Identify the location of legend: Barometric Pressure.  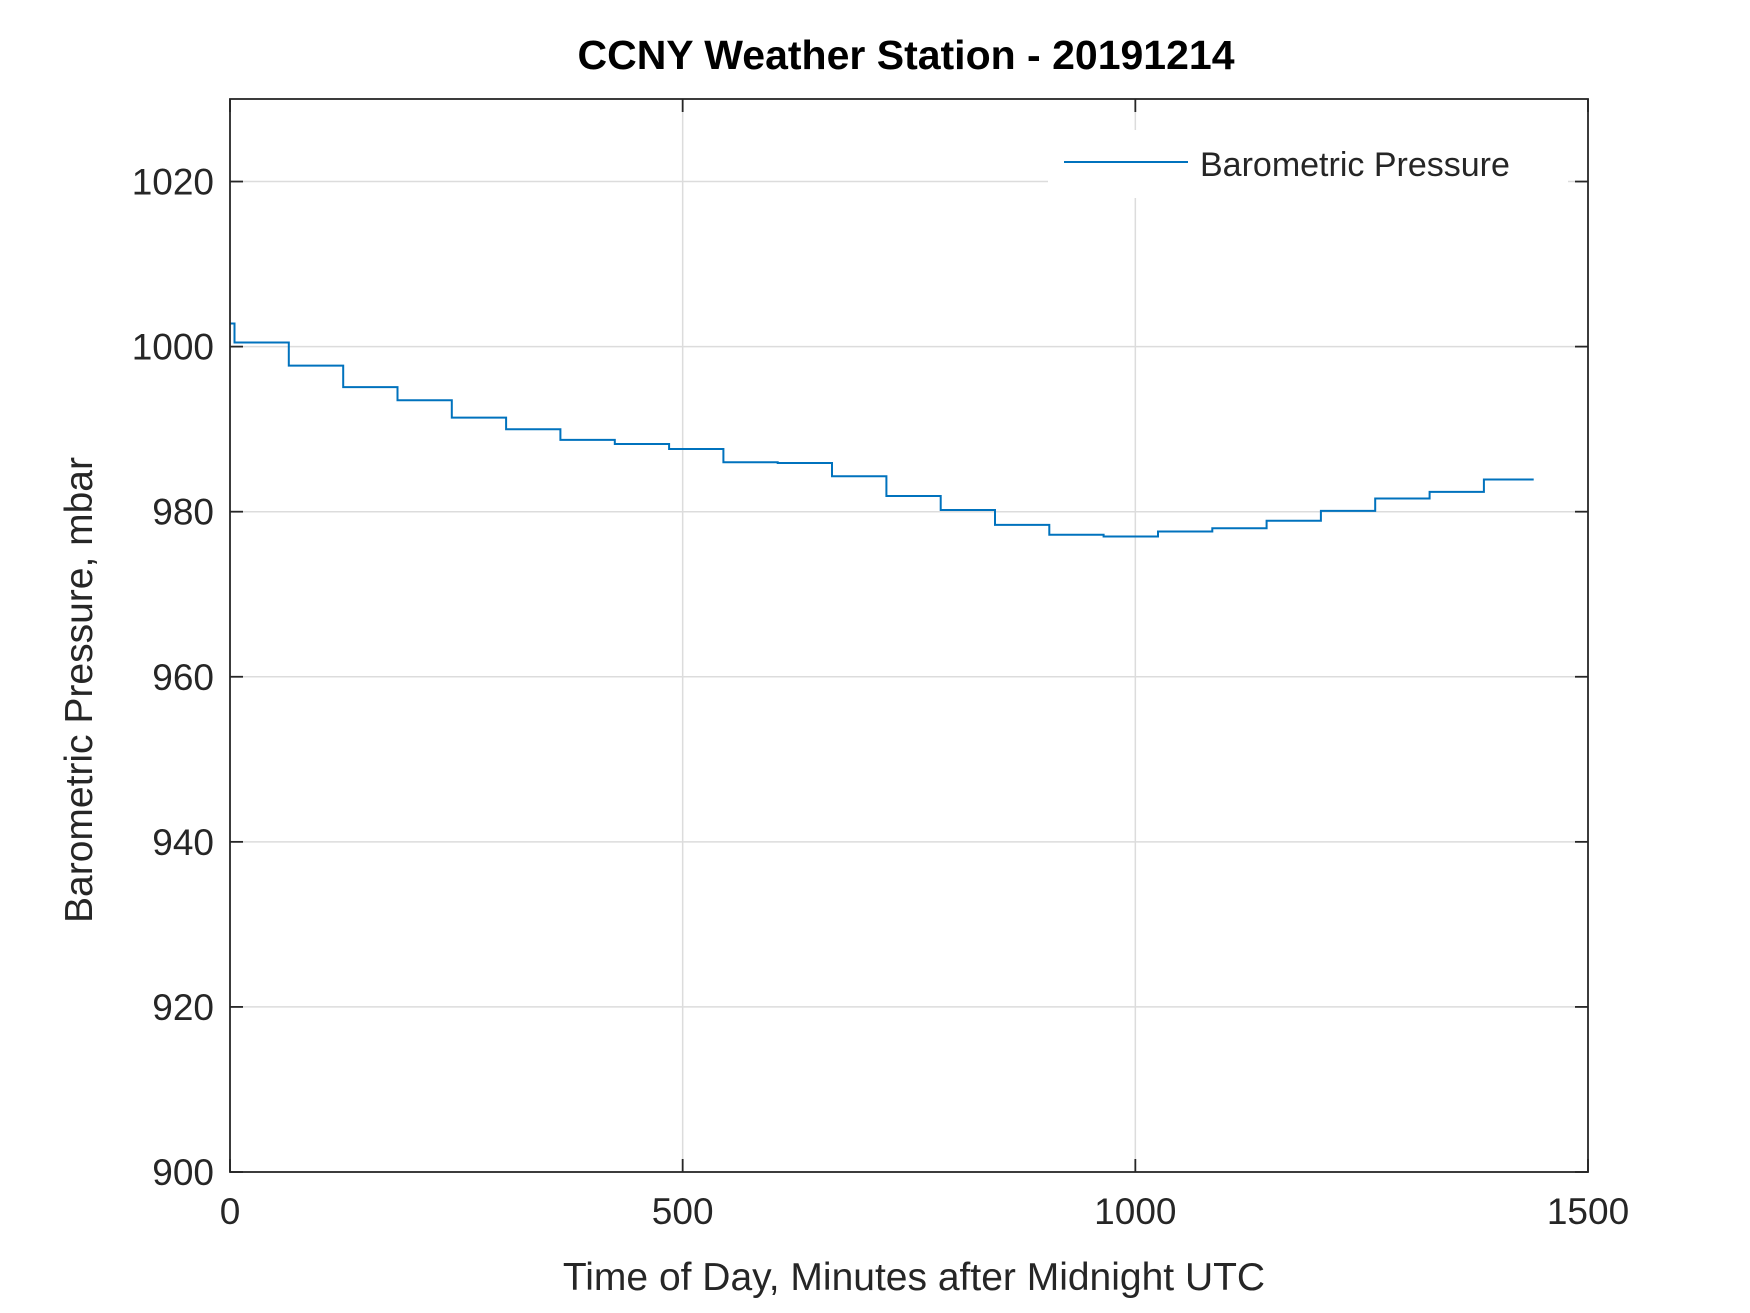
(1308, 164).